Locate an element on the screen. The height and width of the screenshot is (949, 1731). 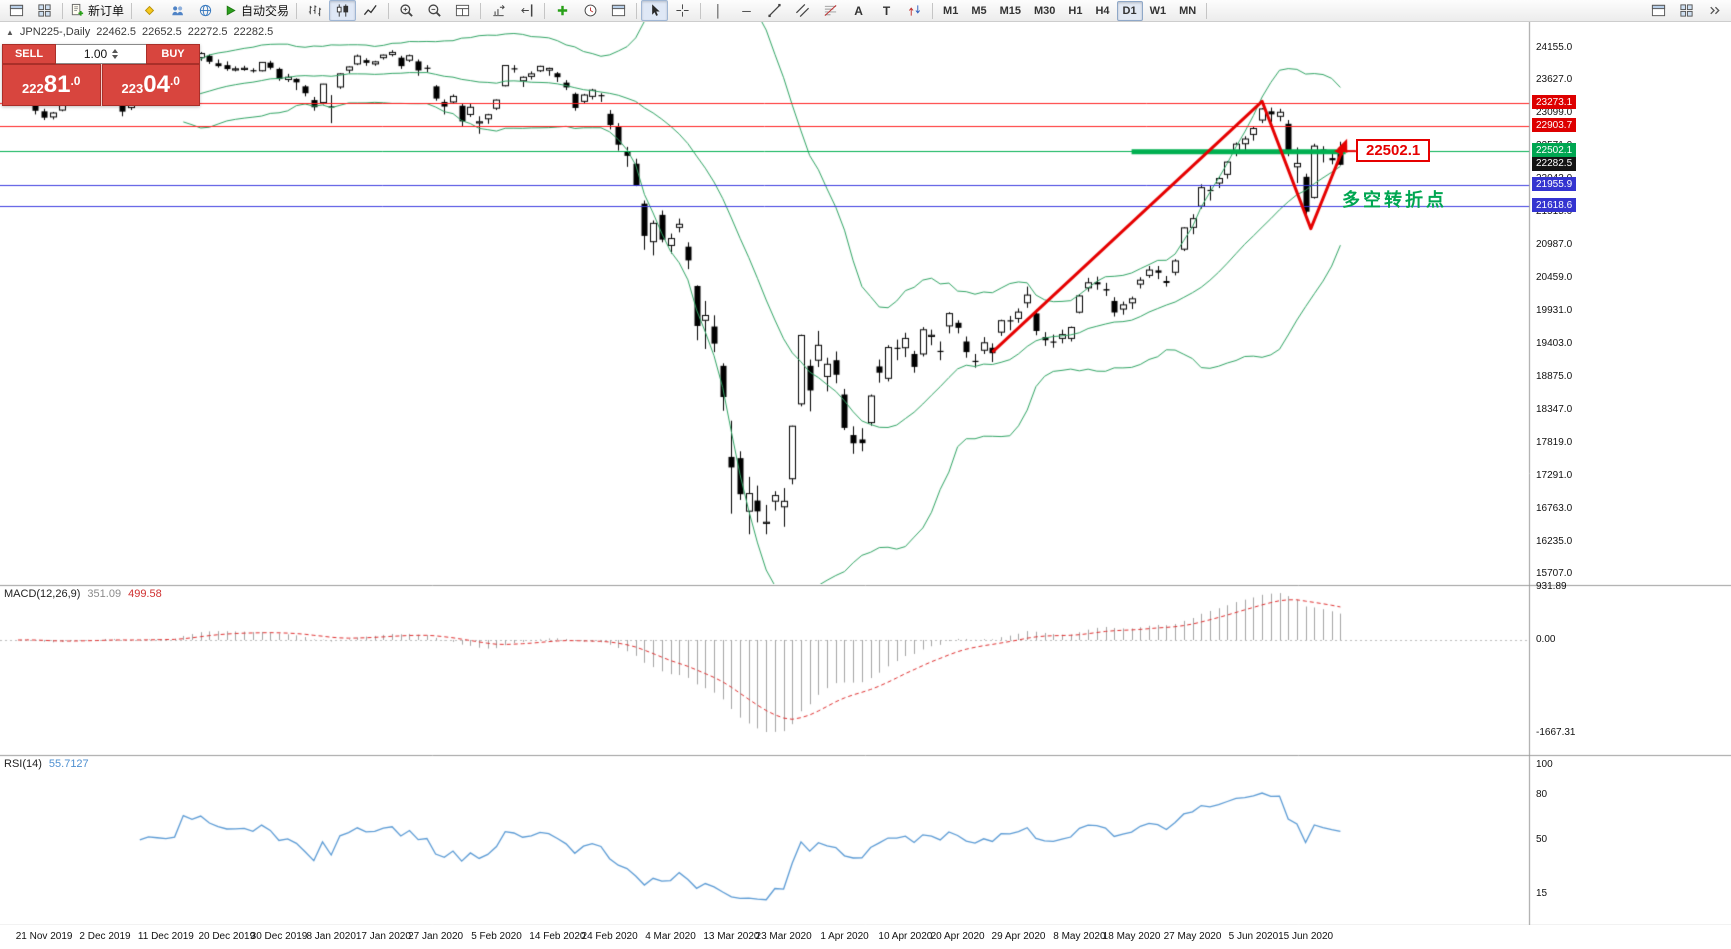
volume-spinner is located at coordinates (115, 54).